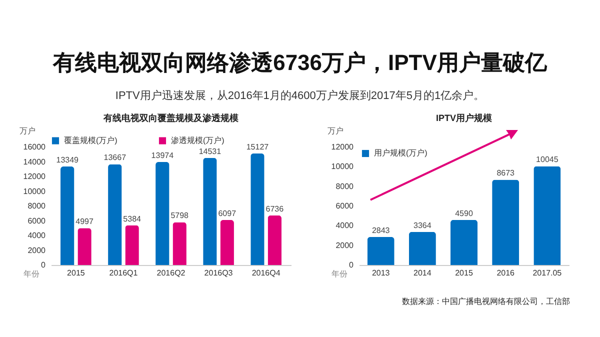 The image size is (600, 337). What do you see at coordinates (132, 219) in the screenshot?
I see `data-label: 5384` at bounding box center [132, 219].